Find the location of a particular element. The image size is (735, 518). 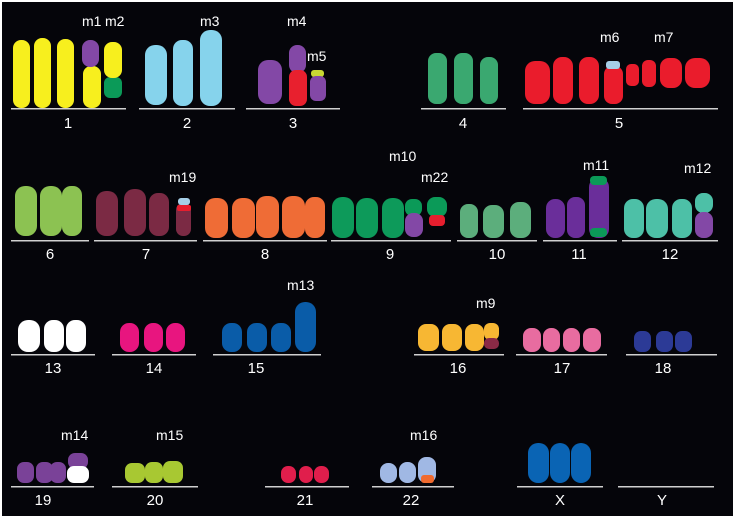

marker-m4-red is located at coordinates (298, 88).